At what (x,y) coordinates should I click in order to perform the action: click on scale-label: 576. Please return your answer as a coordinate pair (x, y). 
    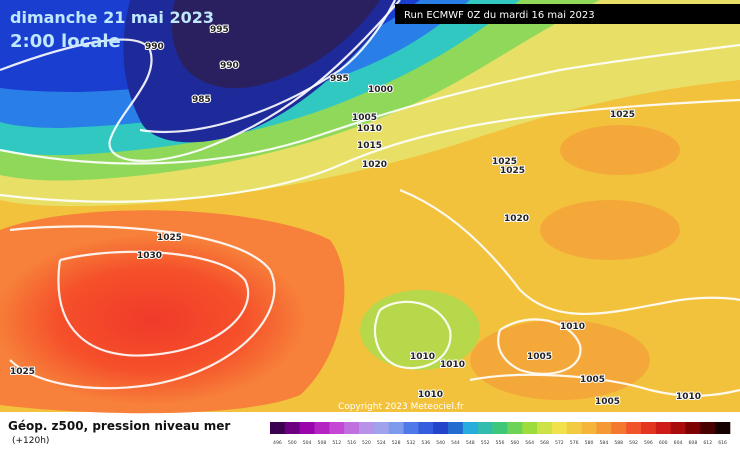
    Looking at the image, I should click on (574, 443).